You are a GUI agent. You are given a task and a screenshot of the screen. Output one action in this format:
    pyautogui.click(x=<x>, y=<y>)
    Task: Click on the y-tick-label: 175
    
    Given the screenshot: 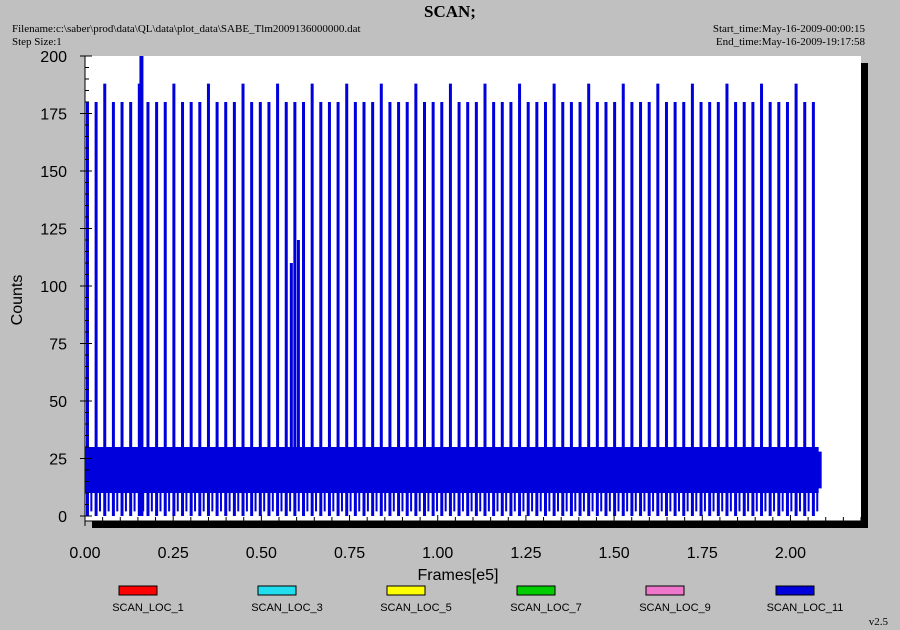 What is the action you would take?
    pyautogui.click(x=53, y=115)
    